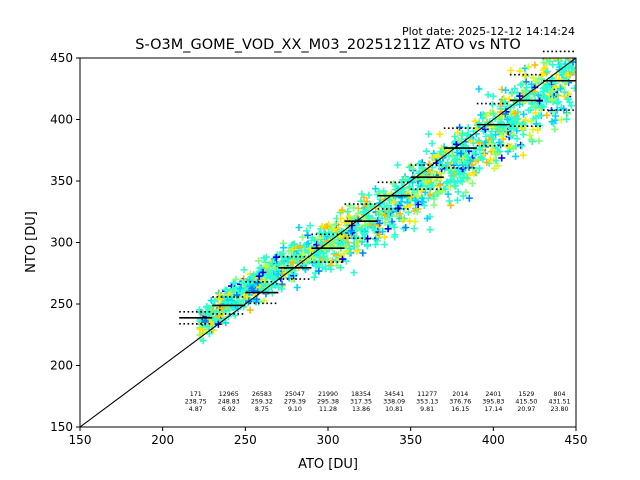  What do you see at coordinates (80, 440) in the screenshot?
I see `x-tick-label: 150` at bounding box center [80, 440].